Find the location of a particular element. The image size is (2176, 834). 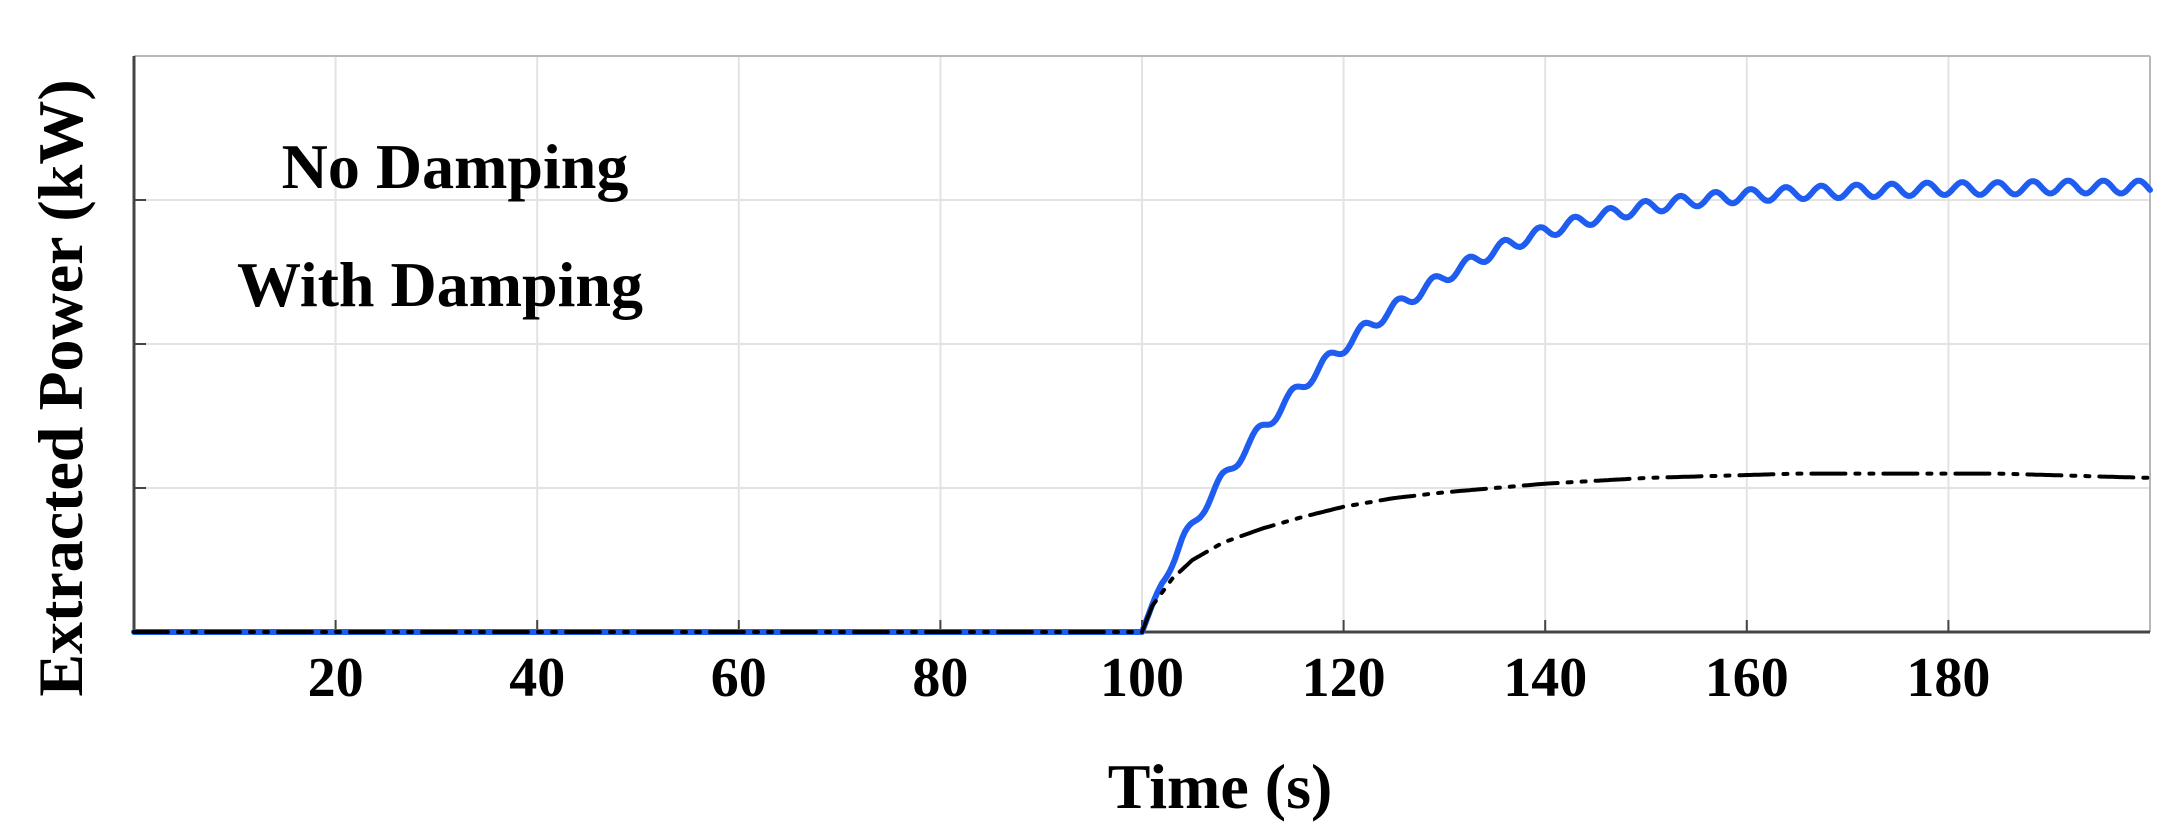

x-tick-label-1: 40 is located at coordinates (537, 678).